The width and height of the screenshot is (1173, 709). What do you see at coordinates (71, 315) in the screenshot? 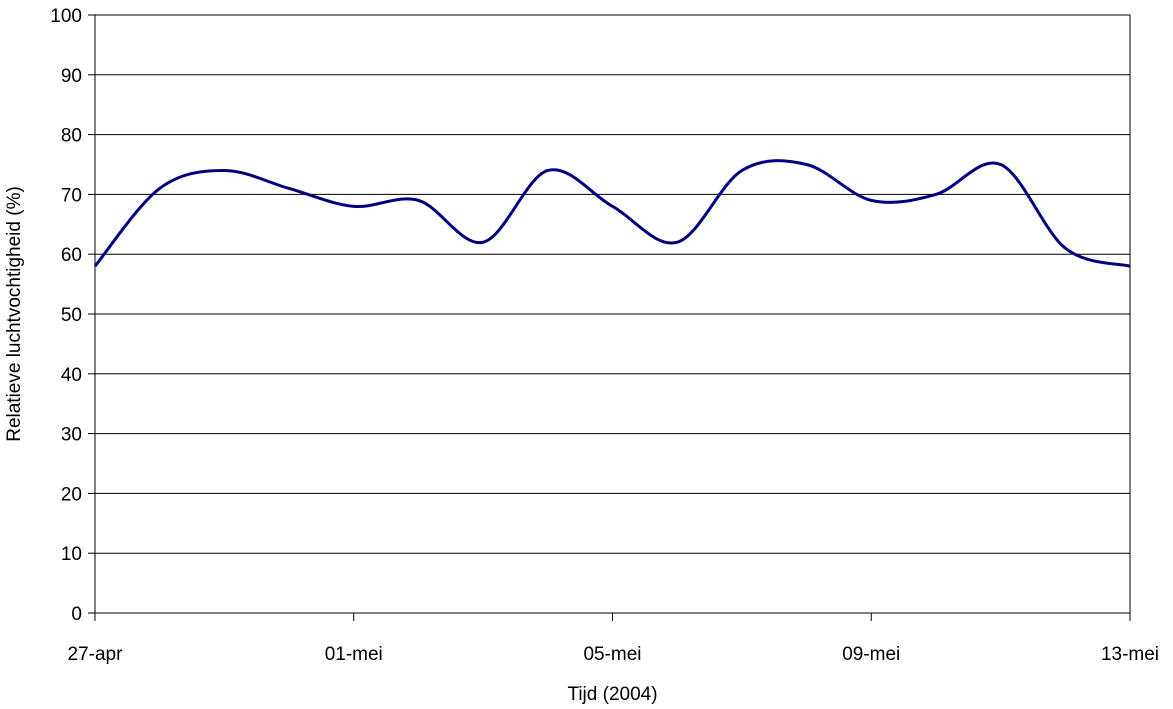
I see `y-tick-label-50: 50` at bounding box center [71, 315].